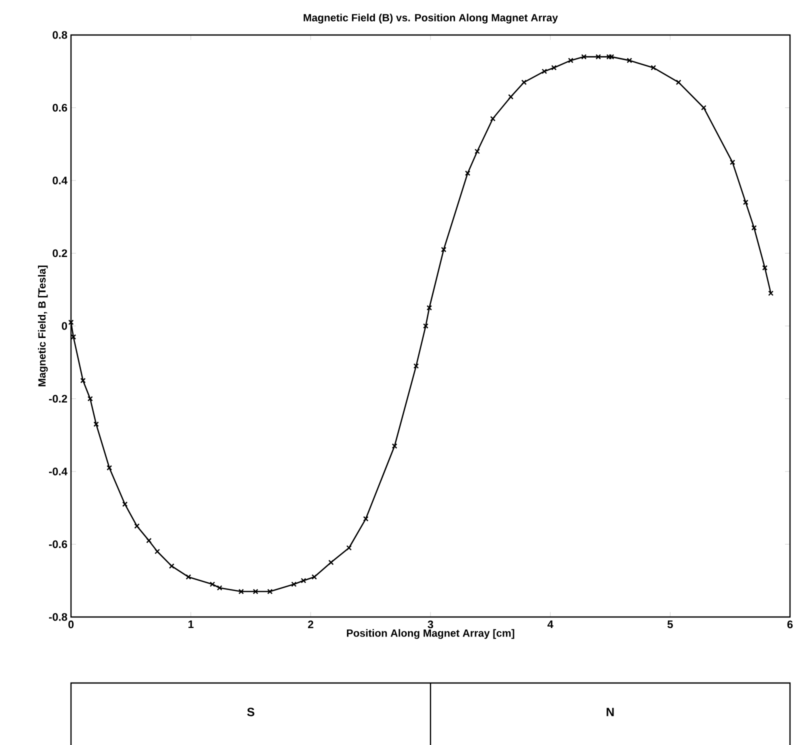 The width and height of the screenshot is (807, 745). I want to click on x-tick-label: 0, so click(71, 624).